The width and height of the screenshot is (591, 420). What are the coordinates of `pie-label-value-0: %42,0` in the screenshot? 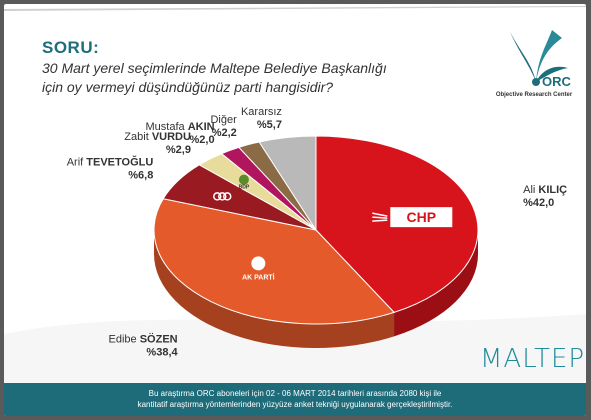 It's located at (538, 203).